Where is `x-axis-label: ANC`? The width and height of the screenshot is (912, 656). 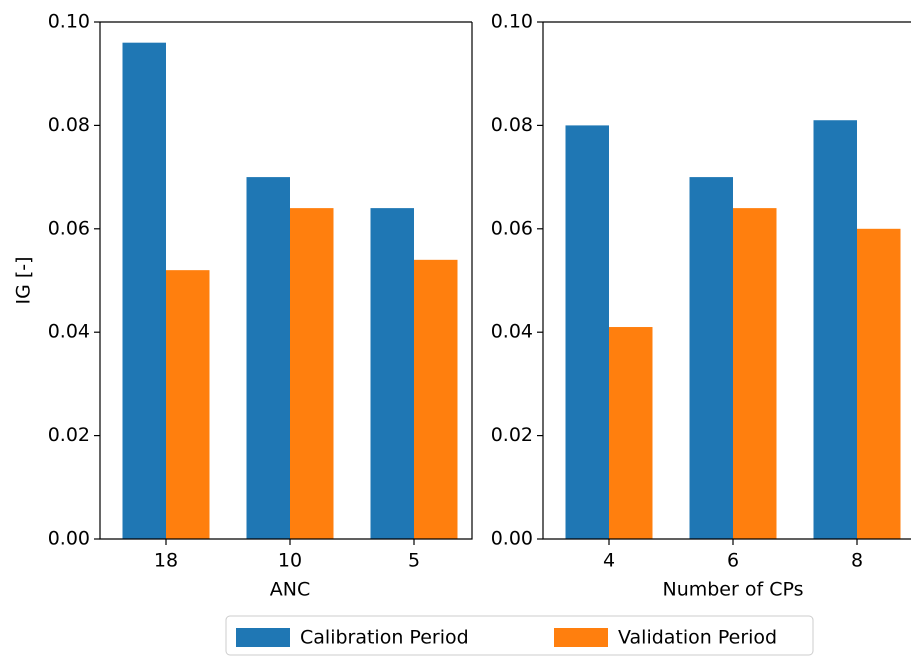
x-axis-label: ANC is located at coordinates (290, 590).